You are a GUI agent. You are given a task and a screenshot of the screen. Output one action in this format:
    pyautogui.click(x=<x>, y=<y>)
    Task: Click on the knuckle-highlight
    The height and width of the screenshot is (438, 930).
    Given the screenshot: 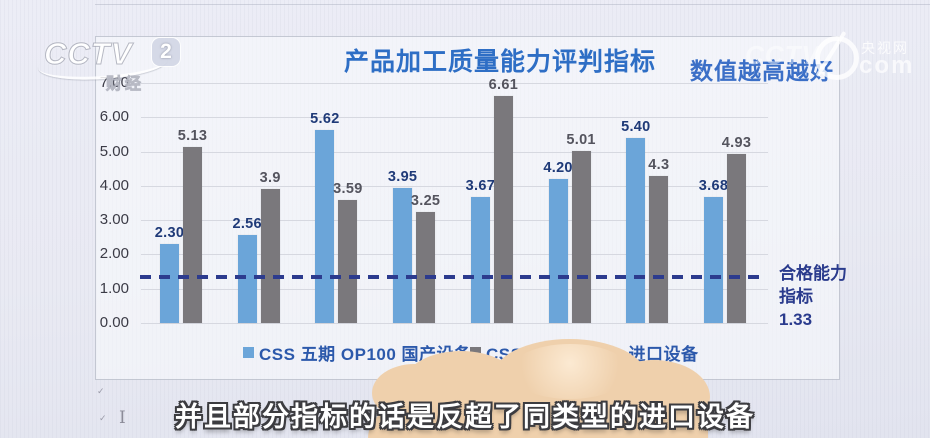 What is the action you would take?
    pyautogui.click(x=570, y=371)
    